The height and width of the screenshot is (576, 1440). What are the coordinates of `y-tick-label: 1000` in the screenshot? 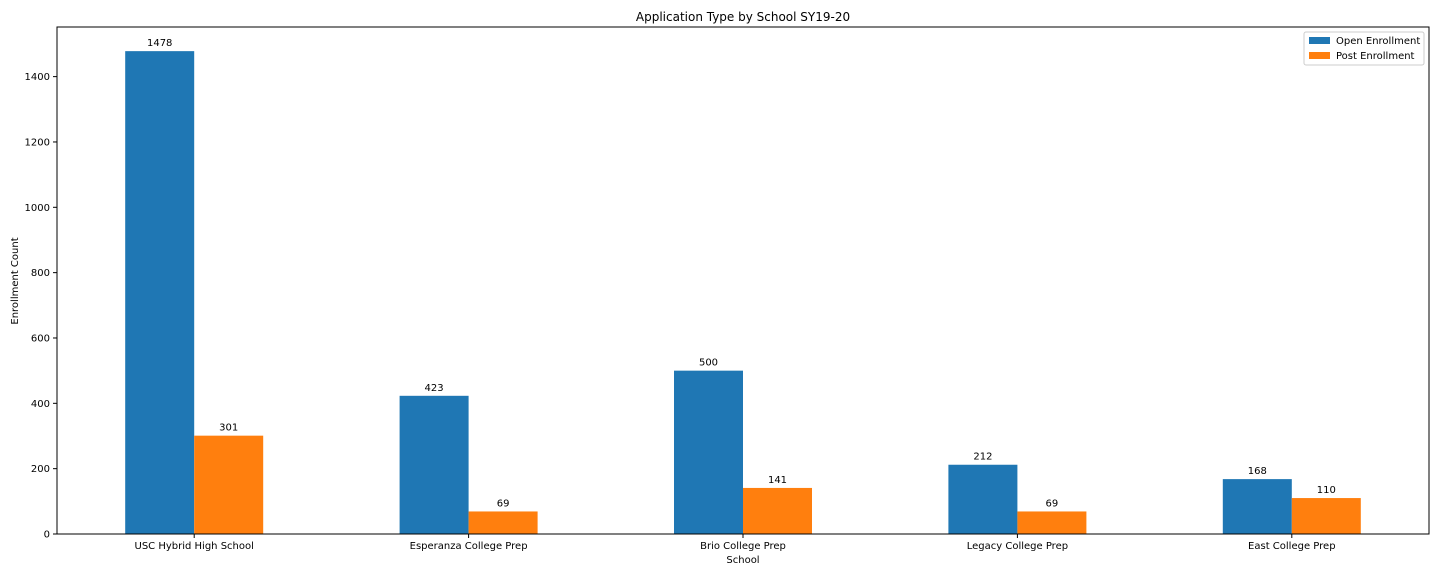 It's located at (37, 208).